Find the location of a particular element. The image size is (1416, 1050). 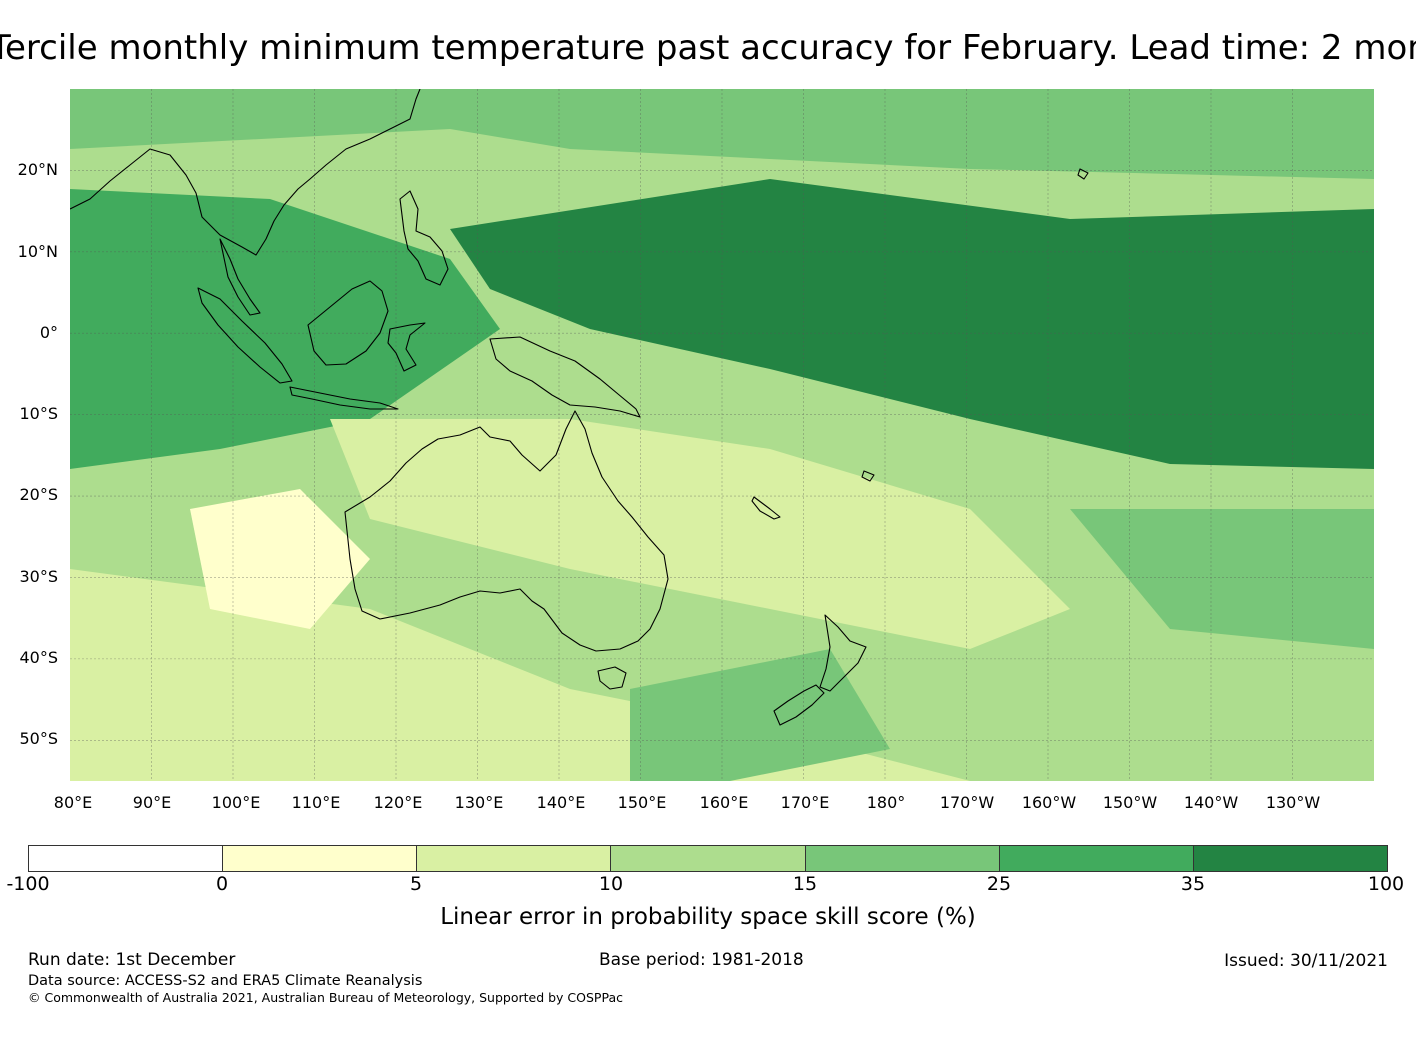

field-australia-band is located at coordinates (700, 534).